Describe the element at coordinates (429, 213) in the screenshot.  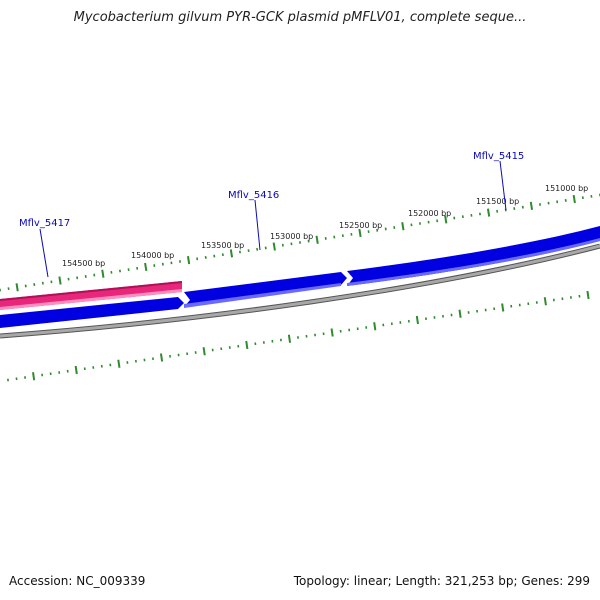
I see `scale-label: 152000 bp` at that location.